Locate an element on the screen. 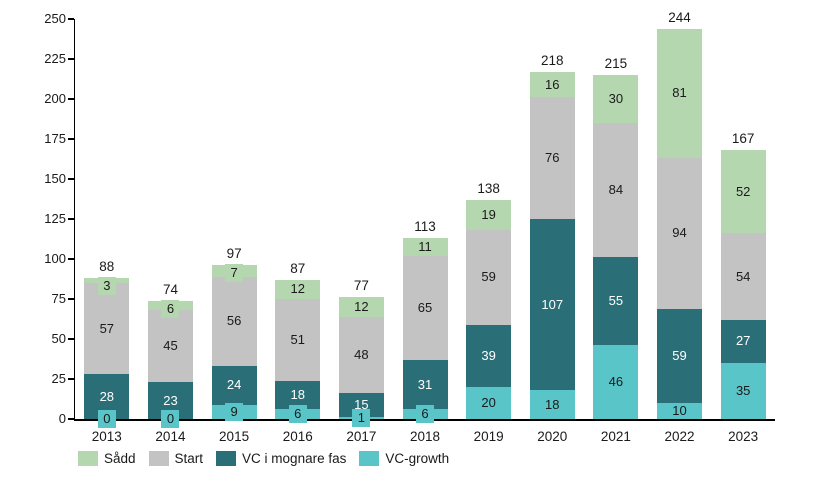  bar-segment-2016-sadd is located at coordinates (298, 289).